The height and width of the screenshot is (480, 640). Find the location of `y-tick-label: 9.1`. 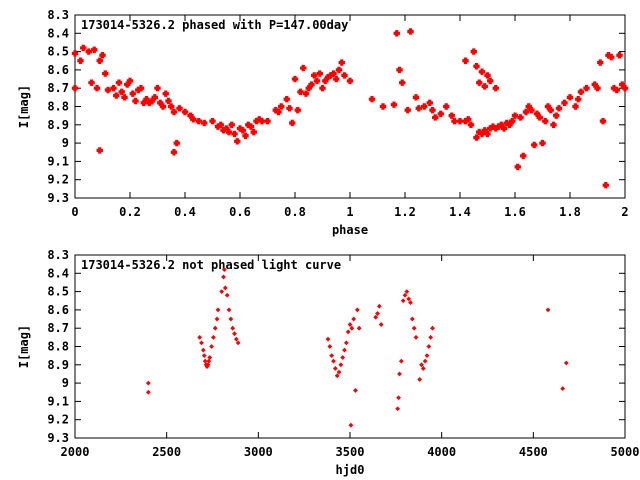

y-tick-label: 9.1 is located at coordinates (58, 161).